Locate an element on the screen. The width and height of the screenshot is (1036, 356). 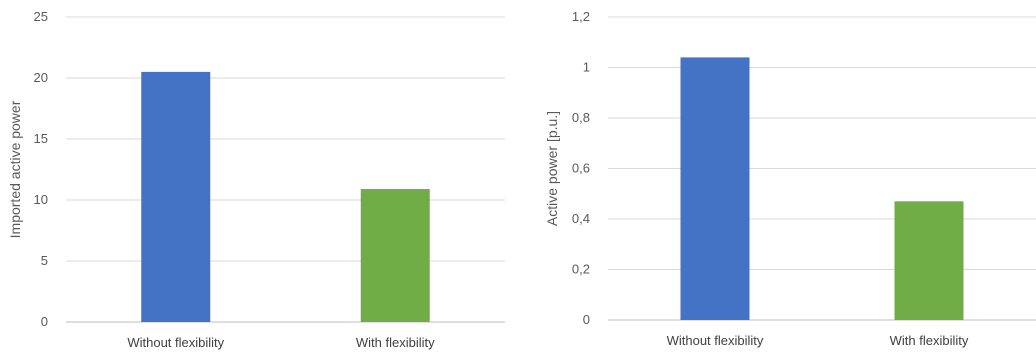
y-tick-label: 0,4 is located at coordinates (581, 218).